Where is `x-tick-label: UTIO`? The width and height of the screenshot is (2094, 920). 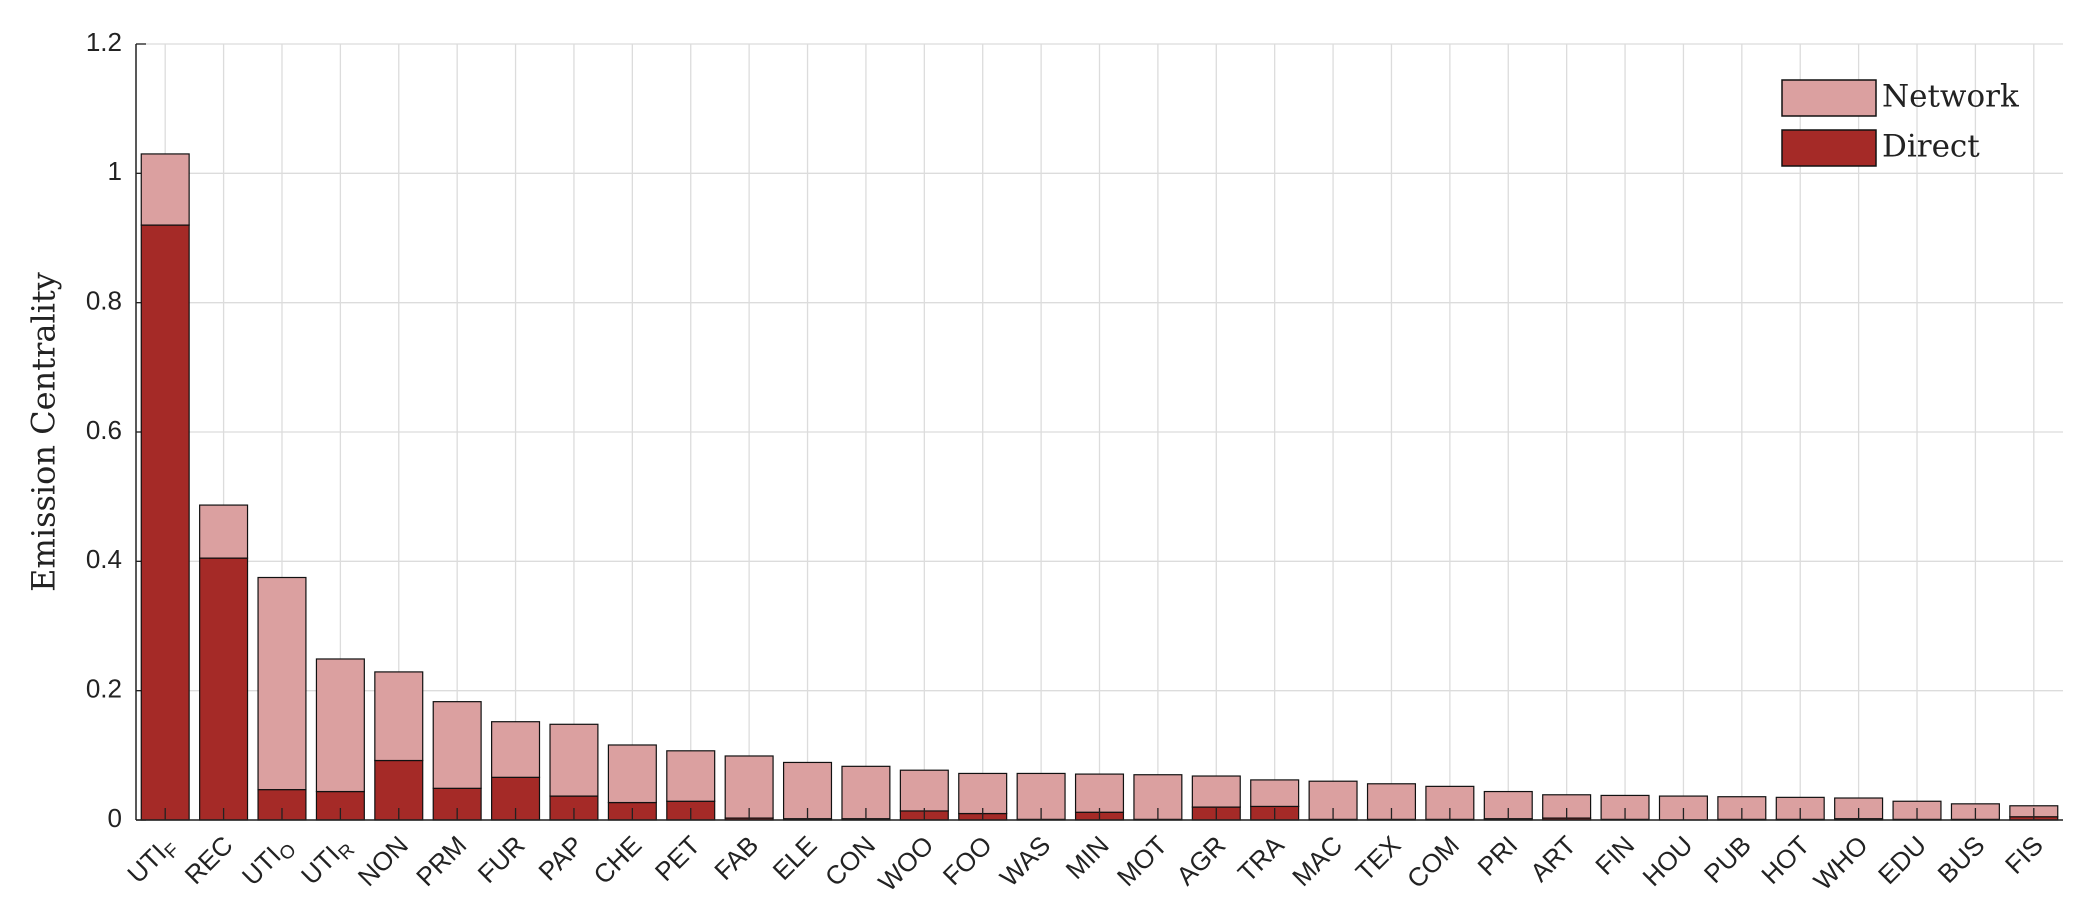
x-tick-label: UTIO is located at coordinates (268, 862).